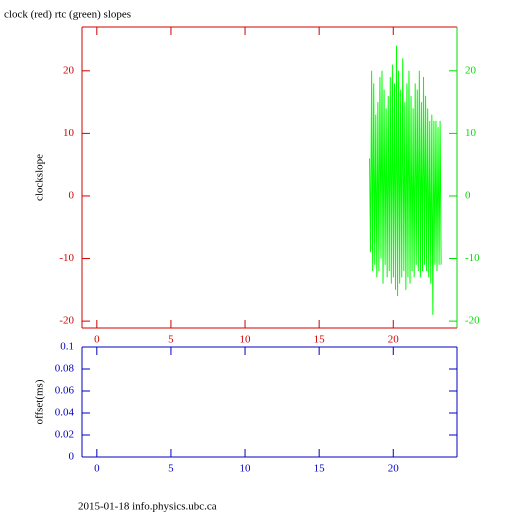 The image size is (512, 512). Describe the element at coordinates (471, 133) in the screenshot. I see `y2-tick-label: 10` at that location.